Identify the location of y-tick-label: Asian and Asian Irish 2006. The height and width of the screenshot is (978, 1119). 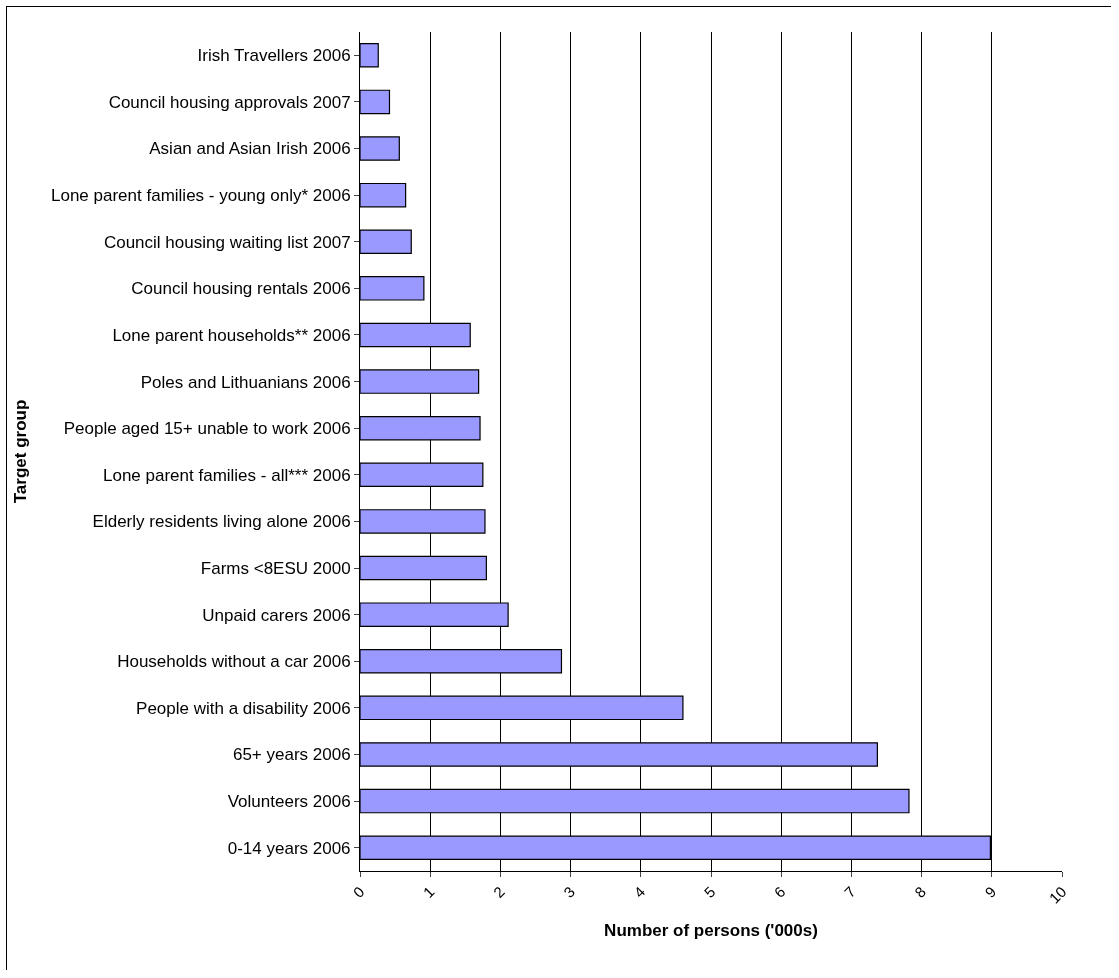
(250, 149).